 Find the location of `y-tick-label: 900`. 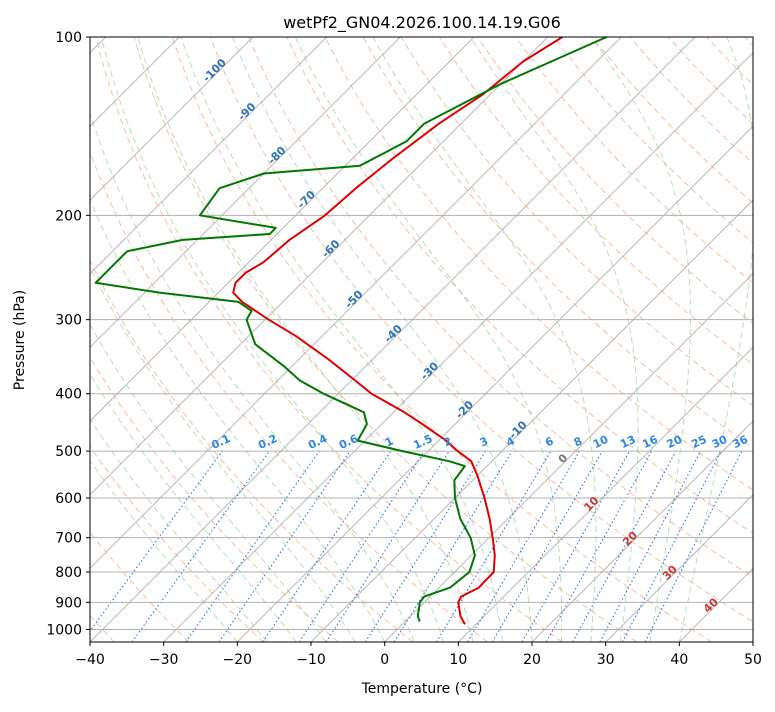

y-tick-label: 900 is located at coordinates (68, 603).